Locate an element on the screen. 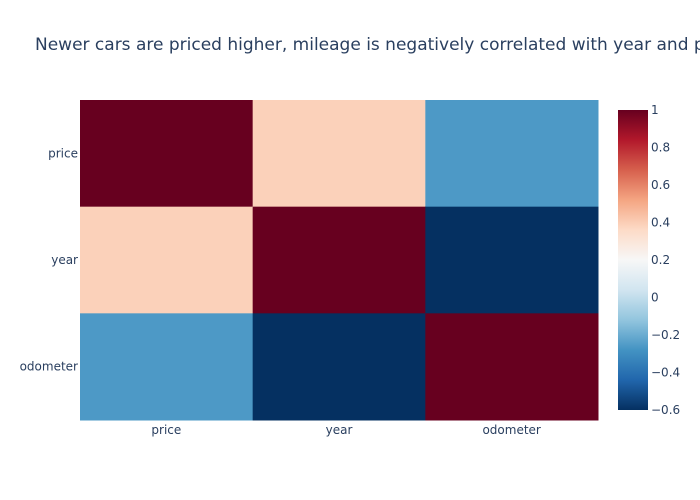 The height and width of the screenshot is (500, 700). colorbar-tick-label: 0.8 is located at coordinates (660, 148).